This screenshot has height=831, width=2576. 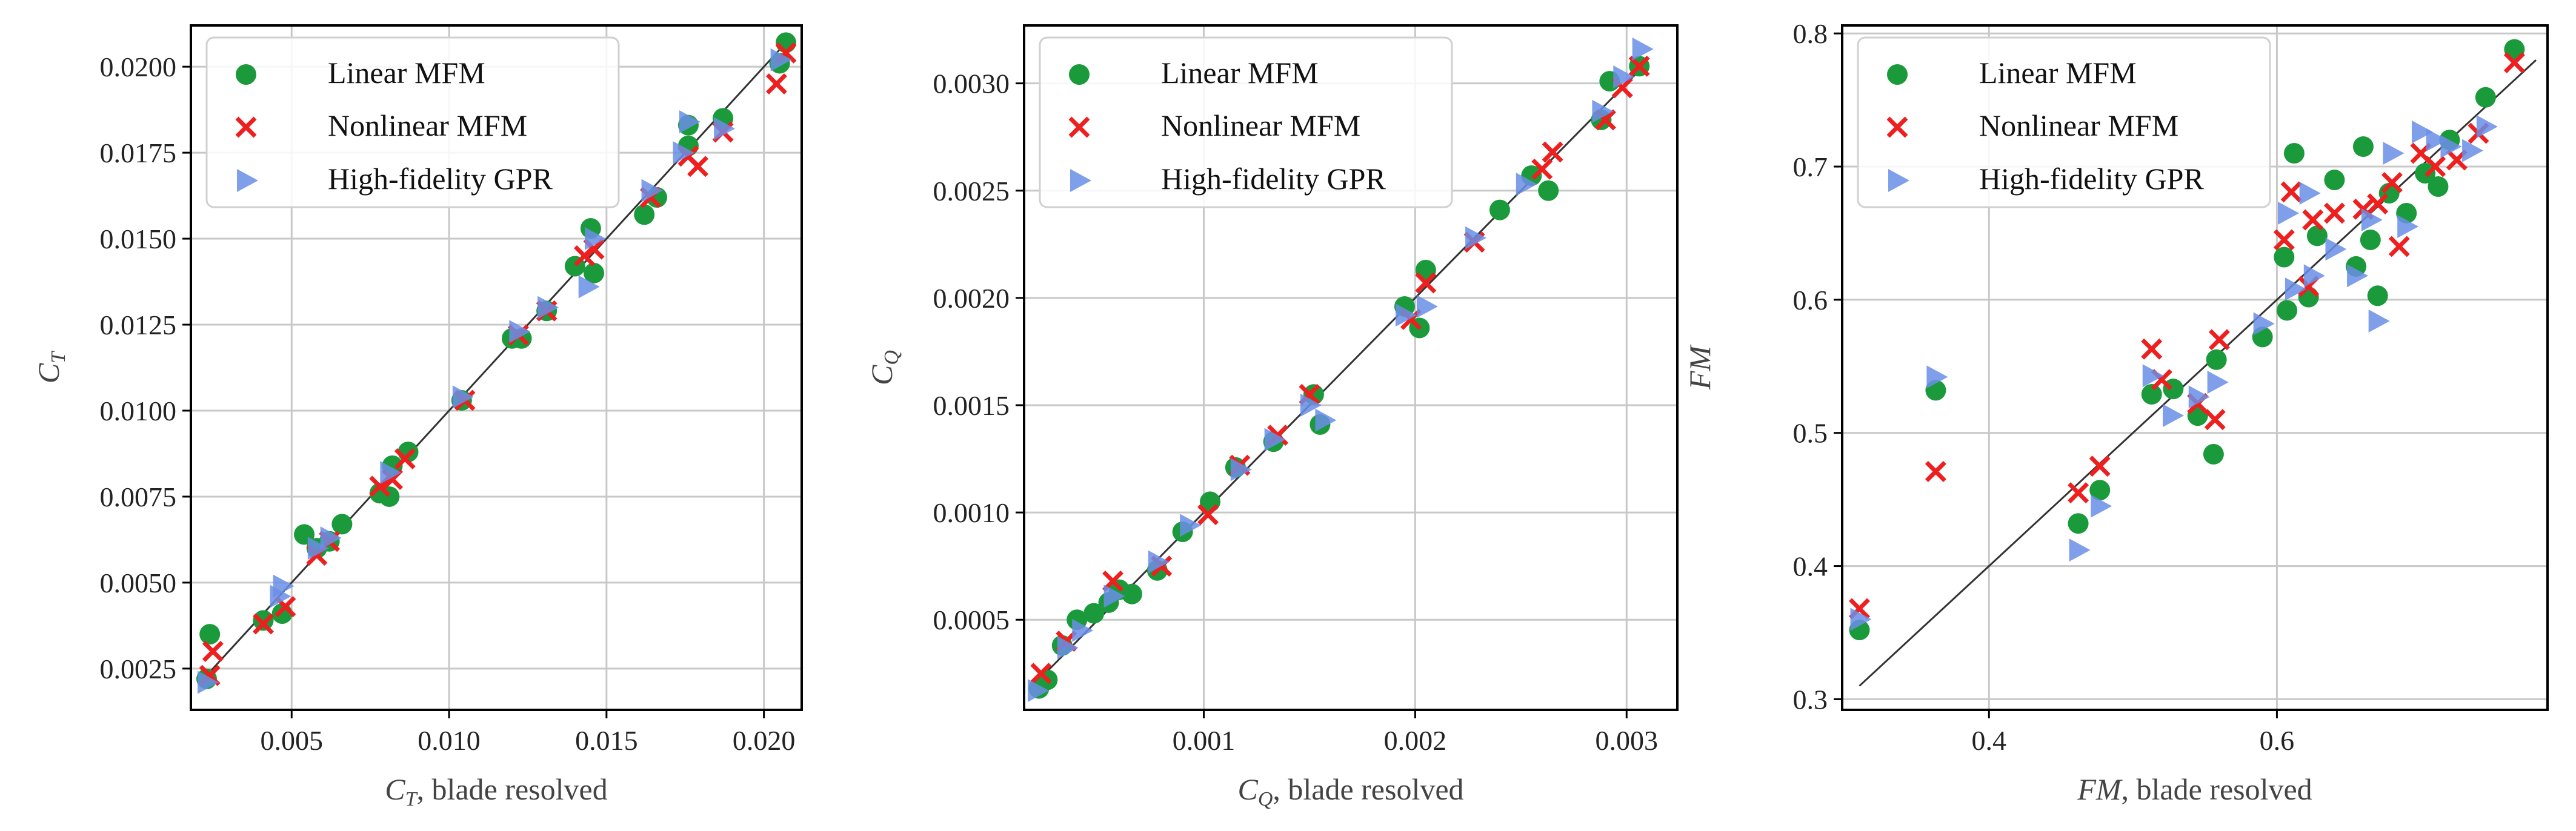 I want to click on x-tick-label: 0.002, so click(x=1415, y=740).